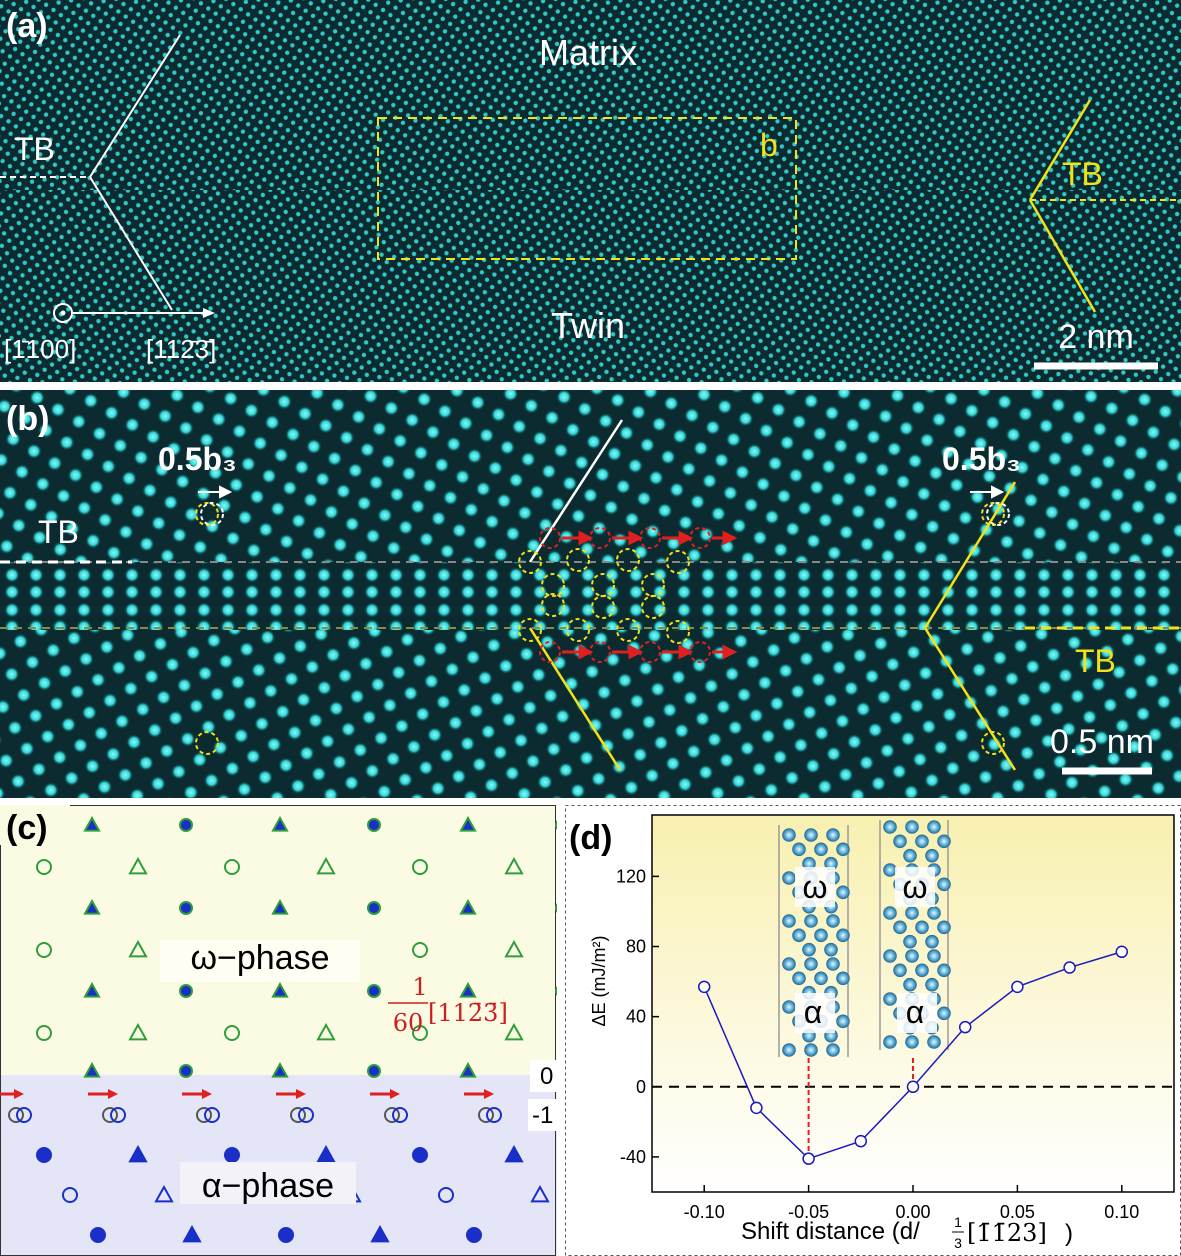  Describe the element at coordinates (970, 699) in the screenshot. I see `twin-trace-line-right` at that location.